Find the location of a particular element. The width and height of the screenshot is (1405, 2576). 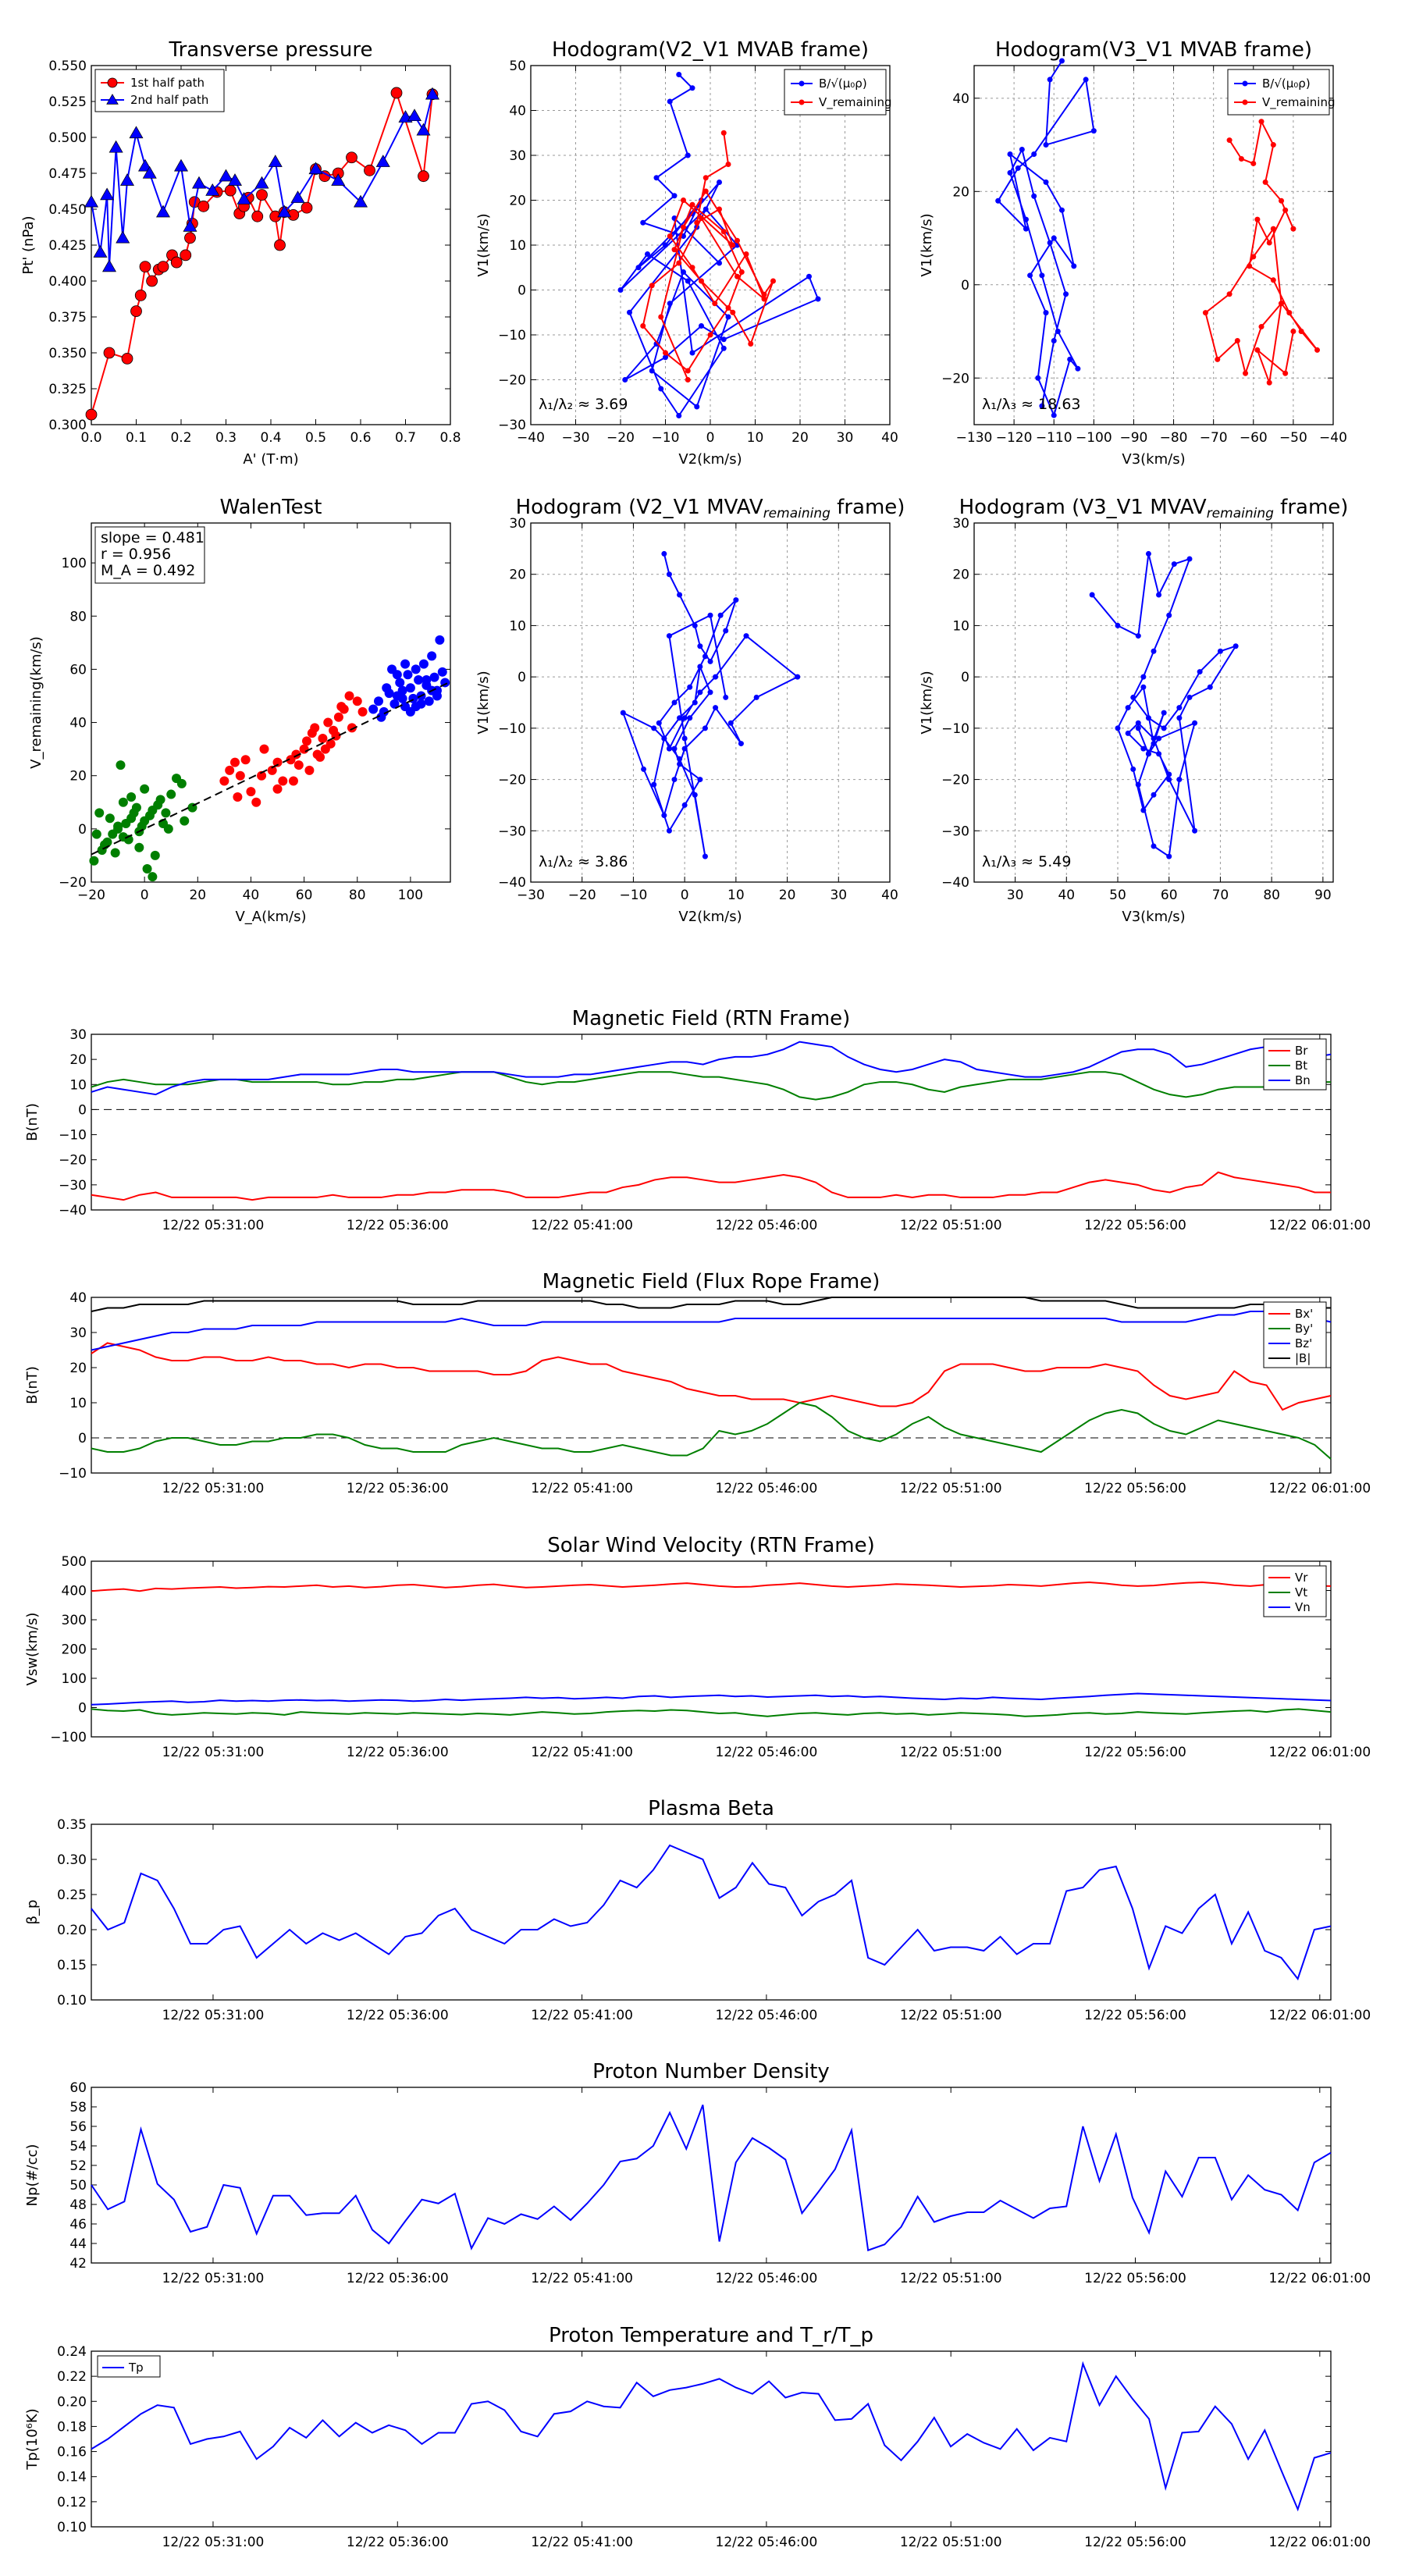

y-axis-label: β_p is located at coordinates (32, 1912).